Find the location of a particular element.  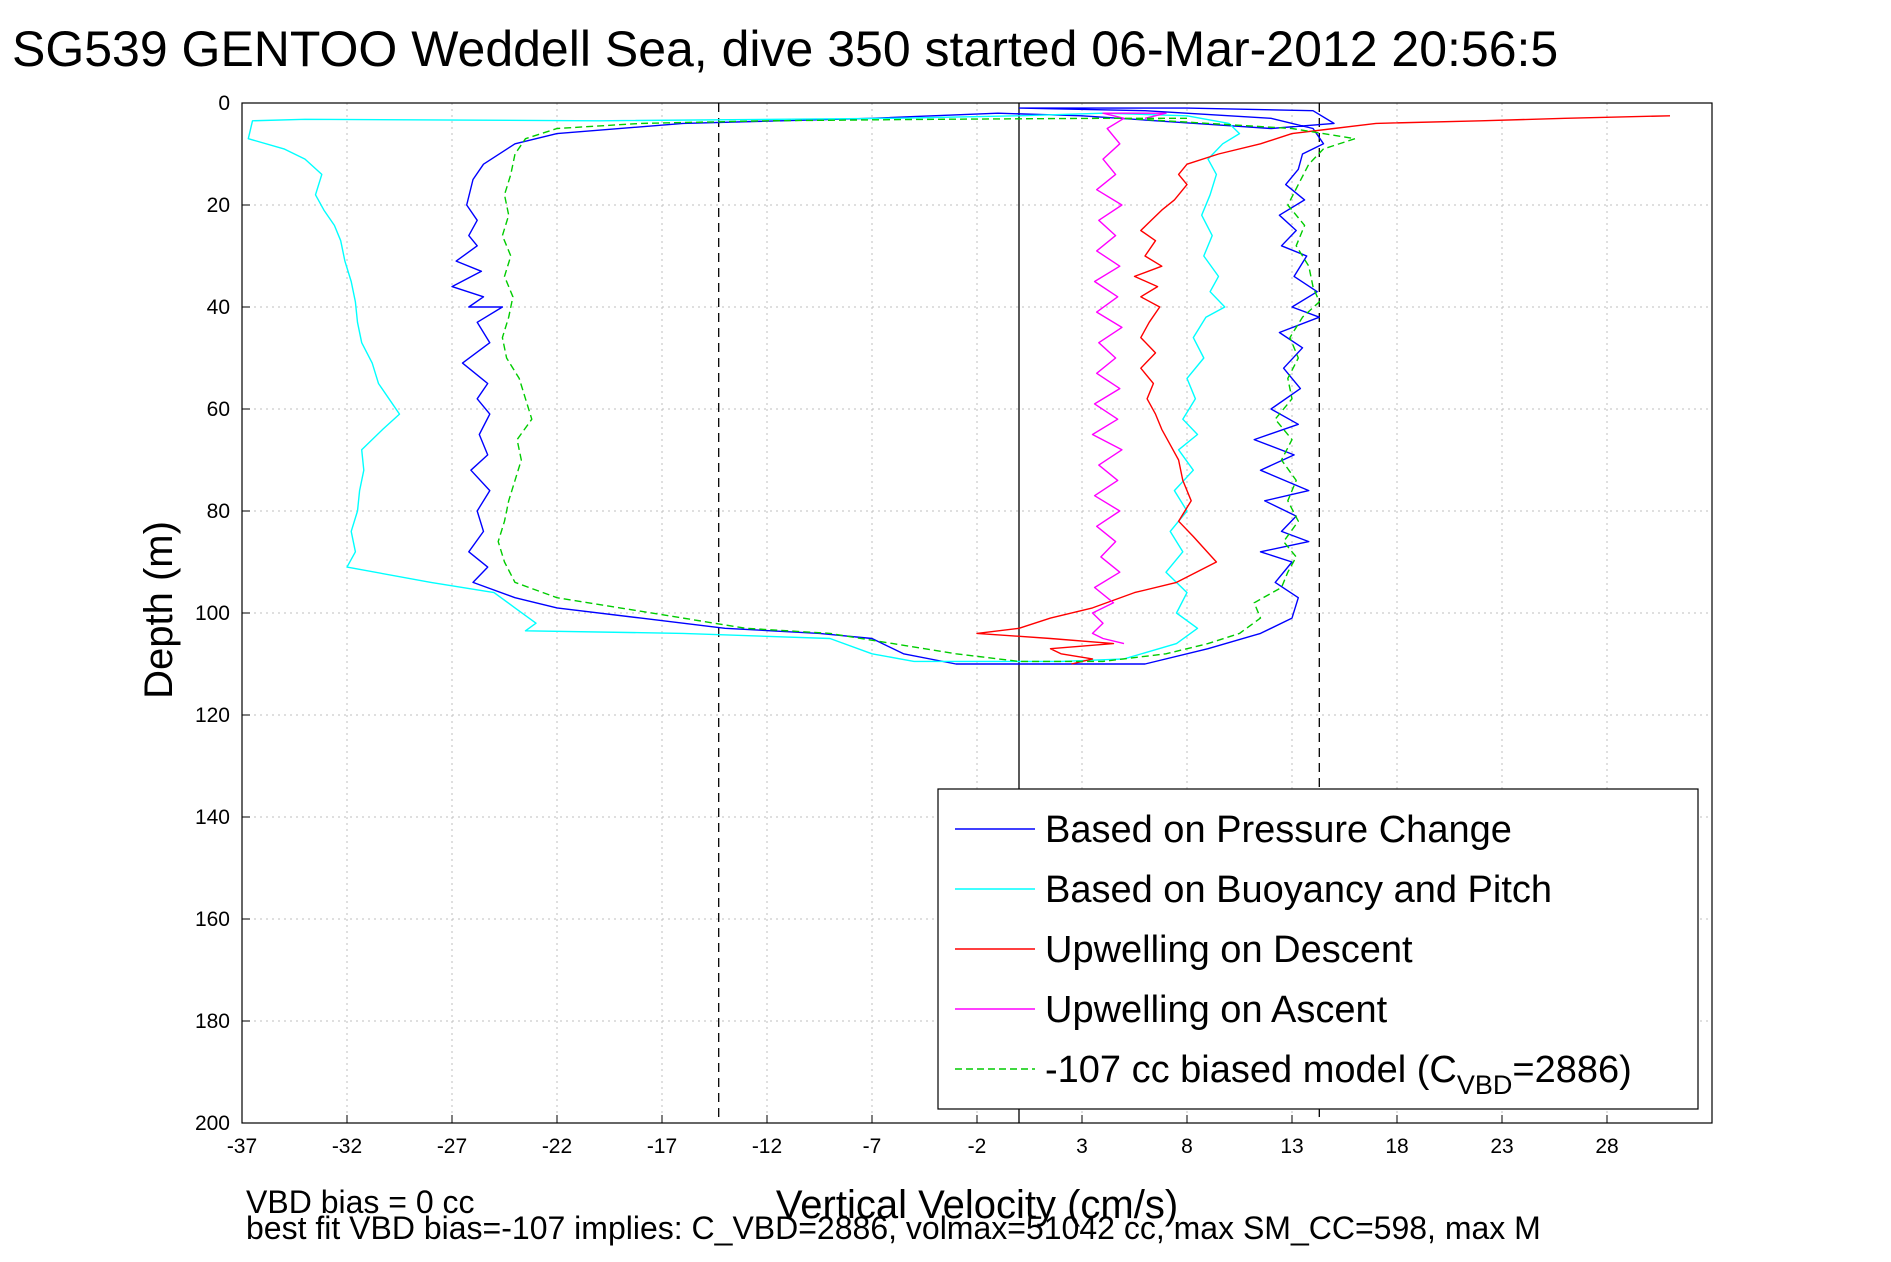

x-tick-label: 28 is located at coordinates (1606, 1146).